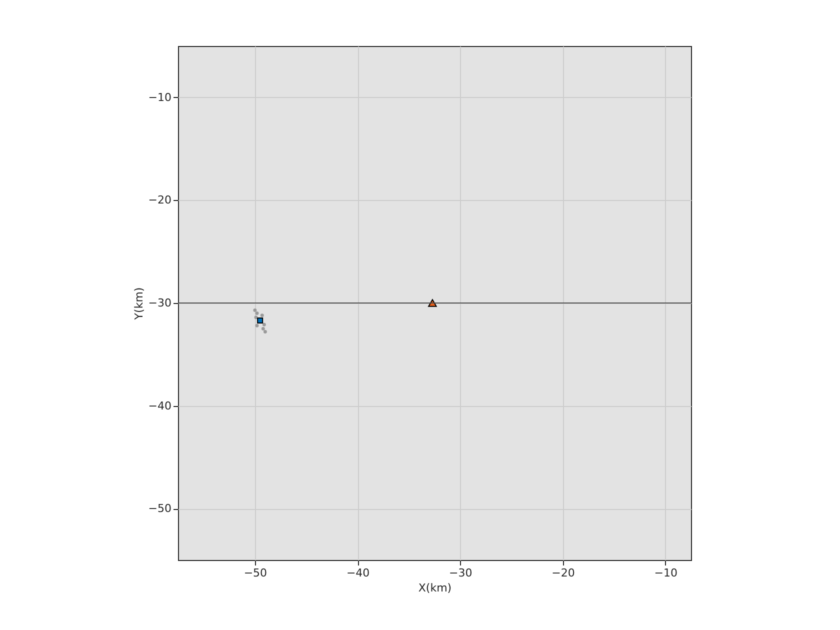 The height and width of the screenshot is (630, 840). Describe the element at coordinates (139, 304) in the screenshot. I see `y-axis-title: Y(km)` at that location.